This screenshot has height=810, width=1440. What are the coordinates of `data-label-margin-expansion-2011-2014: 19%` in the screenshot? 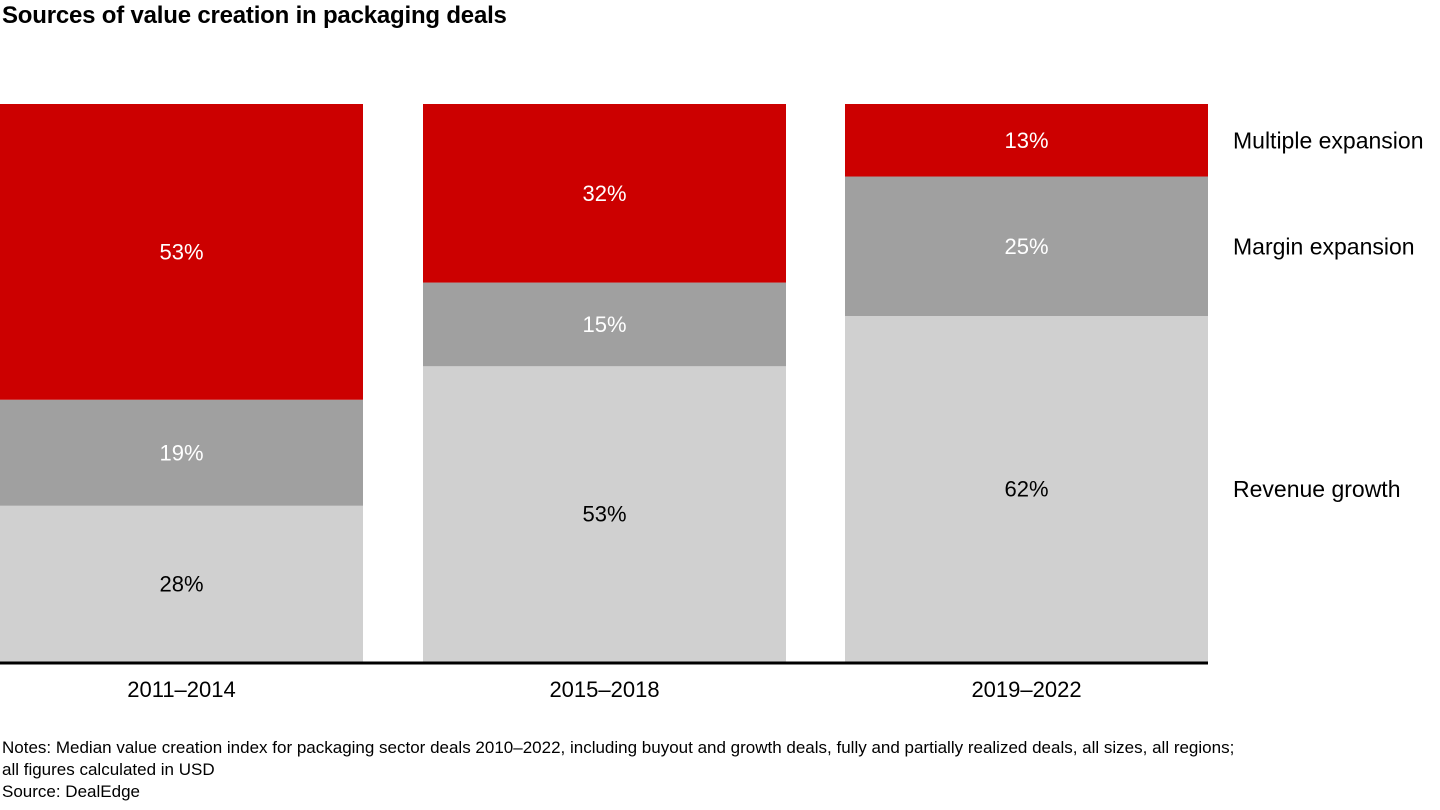 It's located at (181, 452).